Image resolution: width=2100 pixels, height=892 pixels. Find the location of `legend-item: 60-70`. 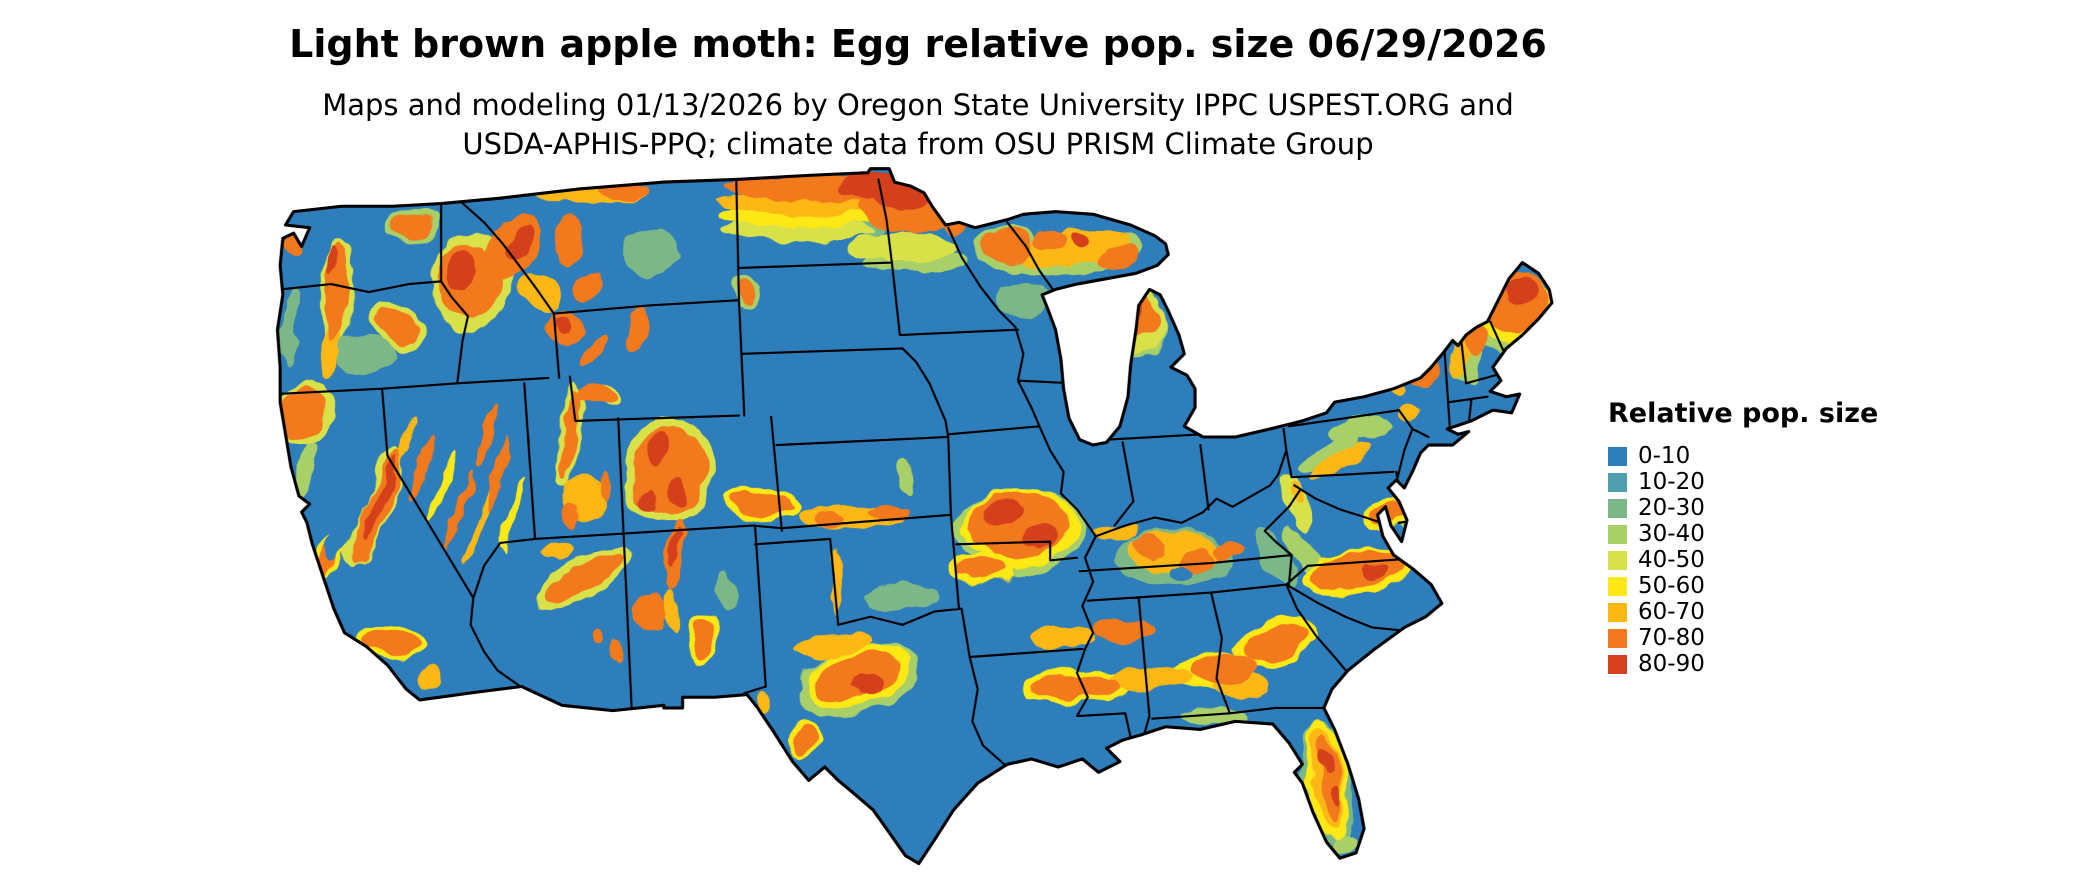

legend-item: 60-70 is located at coordinates (1743, 612).